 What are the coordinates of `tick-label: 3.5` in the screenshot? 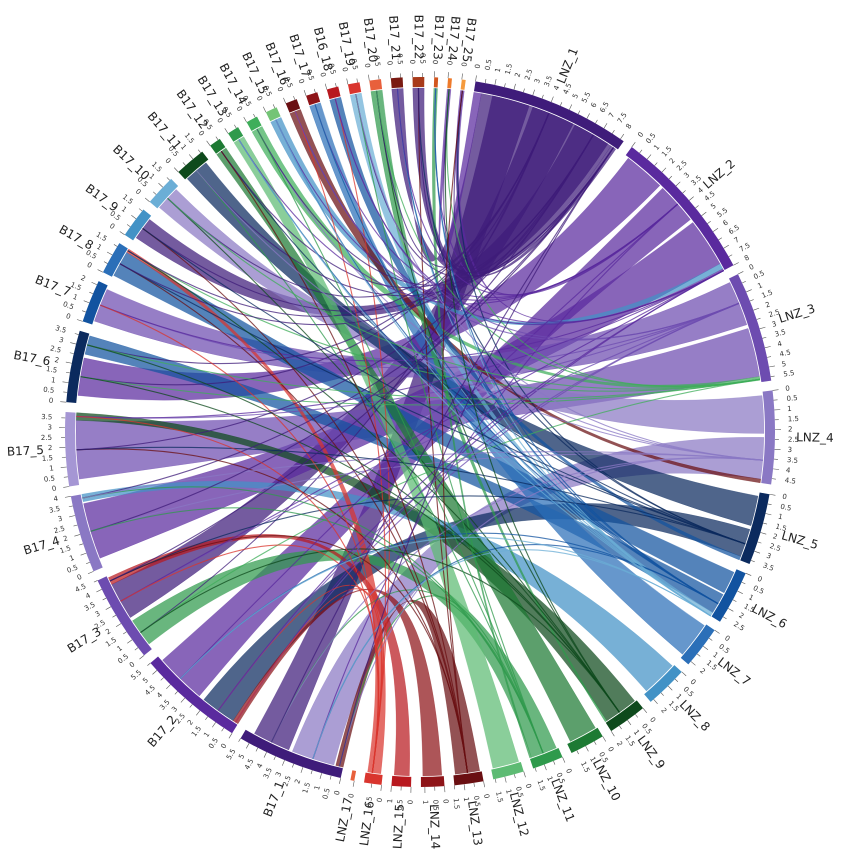 It's located at (768, 566).